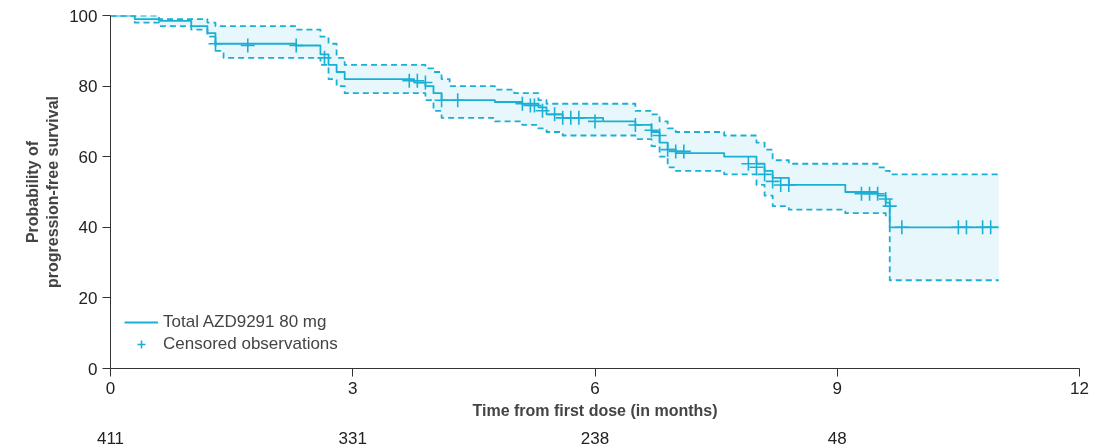 The height and width of the screenshot is (446, 1099). Describe the element at coordinates (42, 192) in the screenshot. I see `y-axis-title: Probability of progression-free survival` at that location.